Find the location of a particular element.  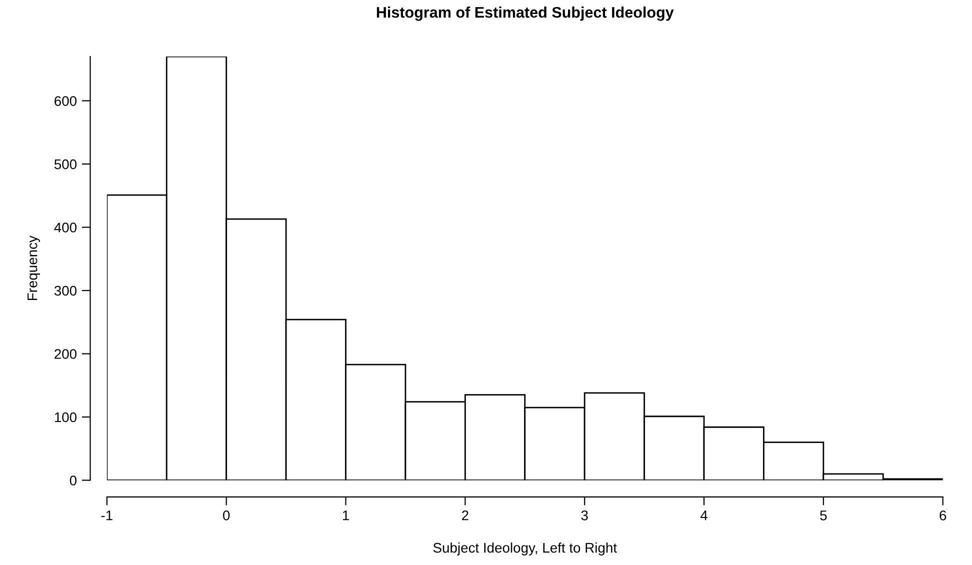

x-tick-label: -1 is located at coordinates (106, 515).